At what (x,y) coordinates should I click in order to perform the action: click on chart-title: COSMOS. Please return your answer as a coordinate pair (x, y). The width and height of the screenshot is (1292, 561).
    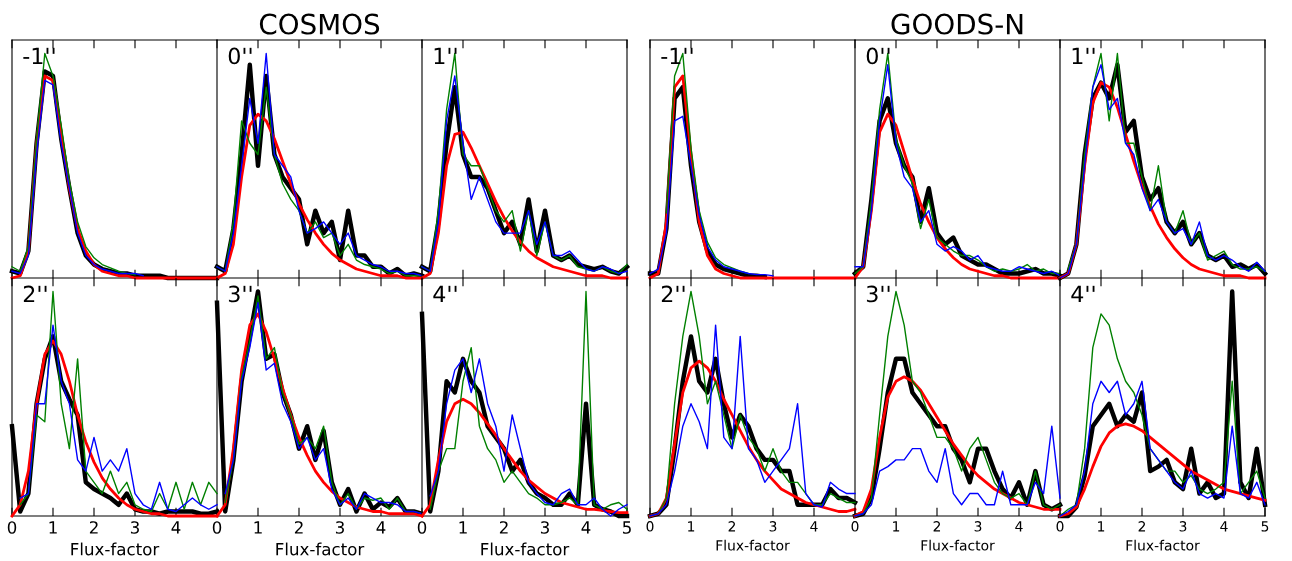
    Looking at the image, I should click on (319, 24).